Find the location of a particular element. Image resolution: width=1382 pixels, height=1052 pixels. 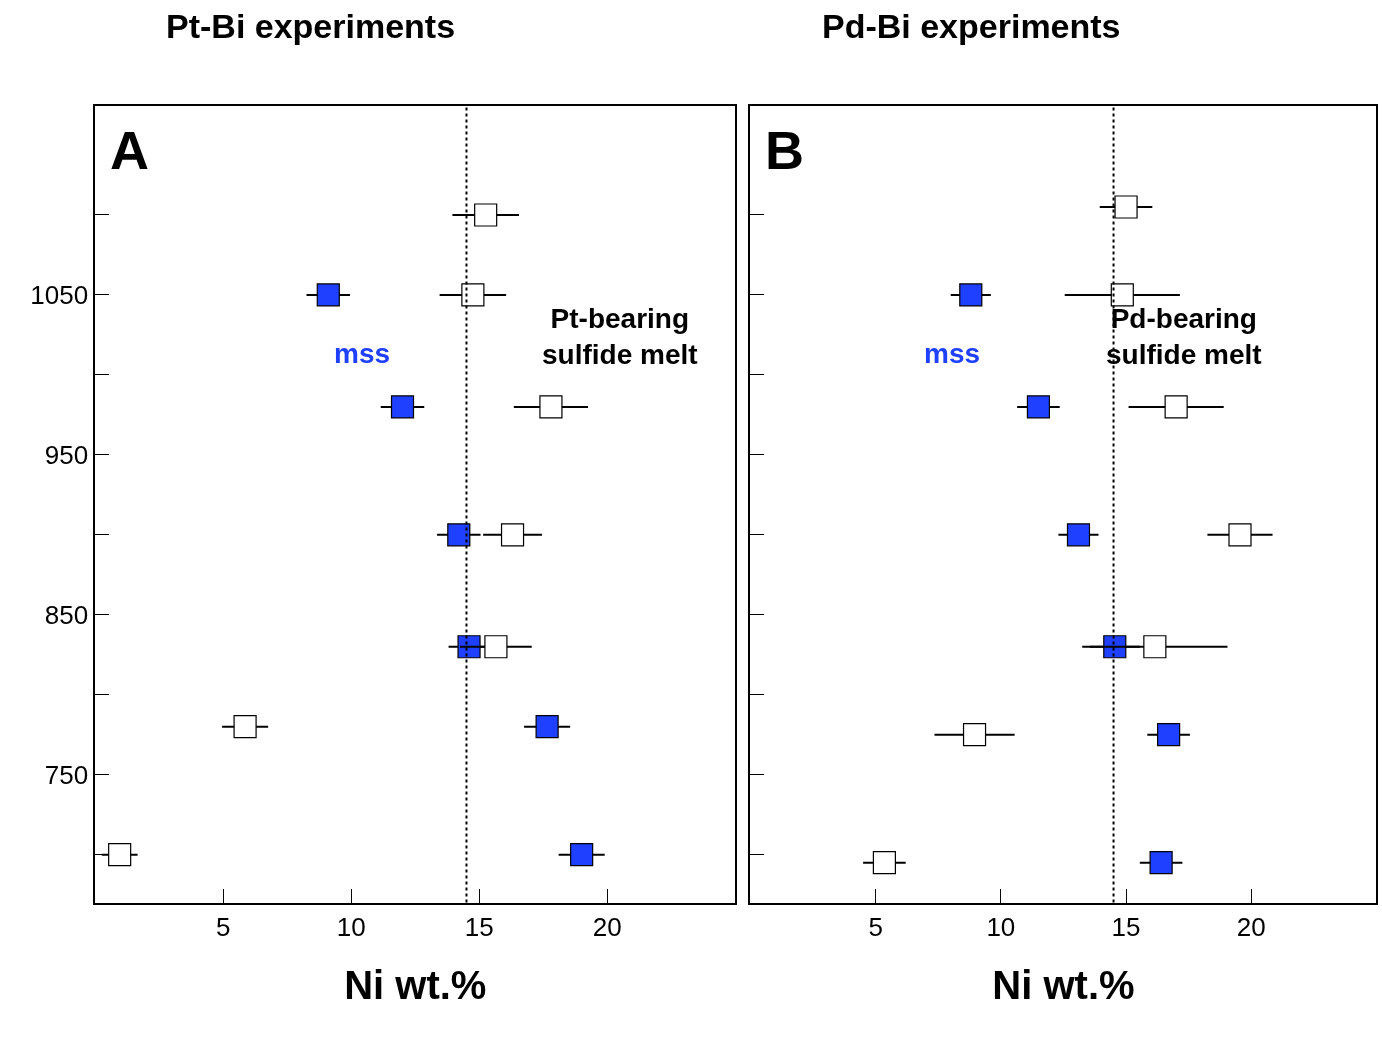

annotation: B is located at coordinates (784, 150).